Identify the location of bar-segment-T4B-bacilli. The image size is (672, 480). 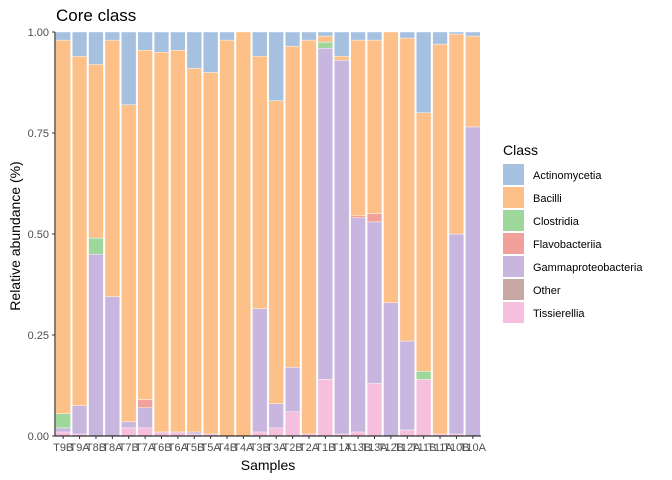
(227, 238).